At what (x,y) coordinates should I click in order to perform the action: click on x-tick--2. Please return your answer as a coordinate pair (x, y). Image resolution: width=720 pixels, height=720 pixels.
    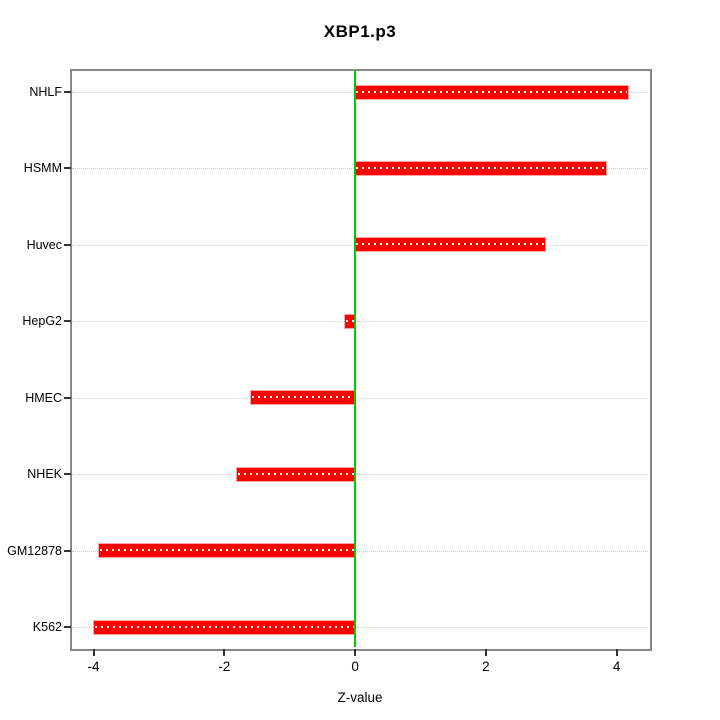
    Looking at the image, I should click on (224, 652).